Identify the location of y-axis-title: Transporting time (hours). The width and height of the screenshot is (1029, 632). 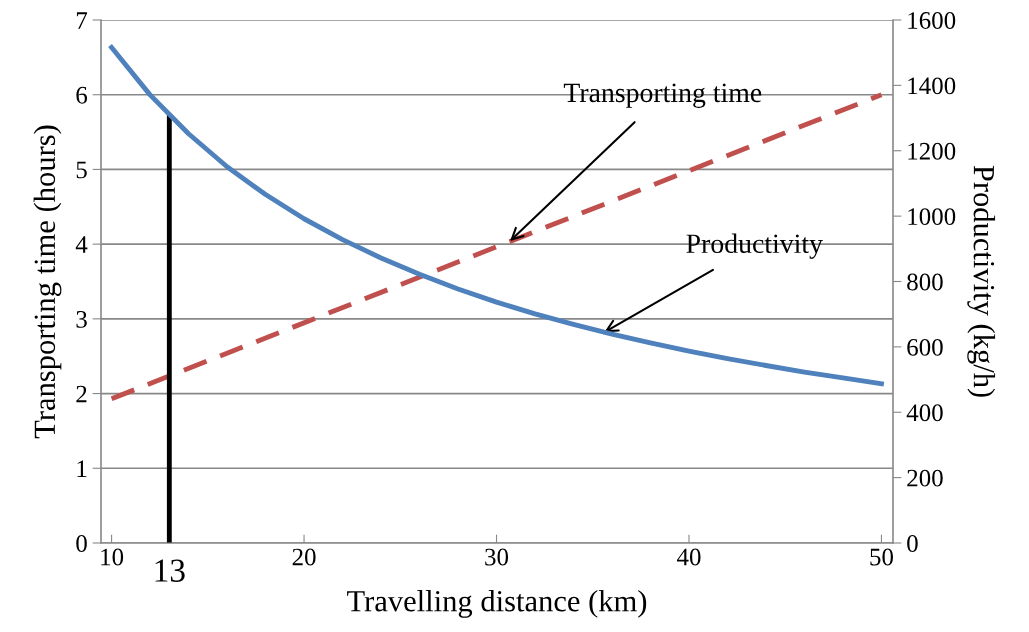
(47, 282).